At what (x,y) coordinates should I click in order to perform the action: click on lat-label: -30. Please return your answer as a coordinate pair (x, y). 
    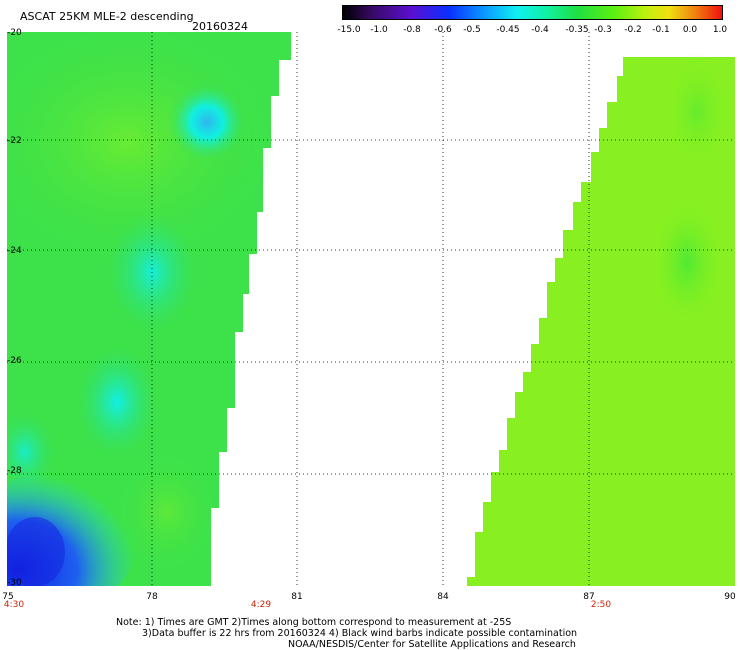
    Looking at the image, I should click on (14, 583).